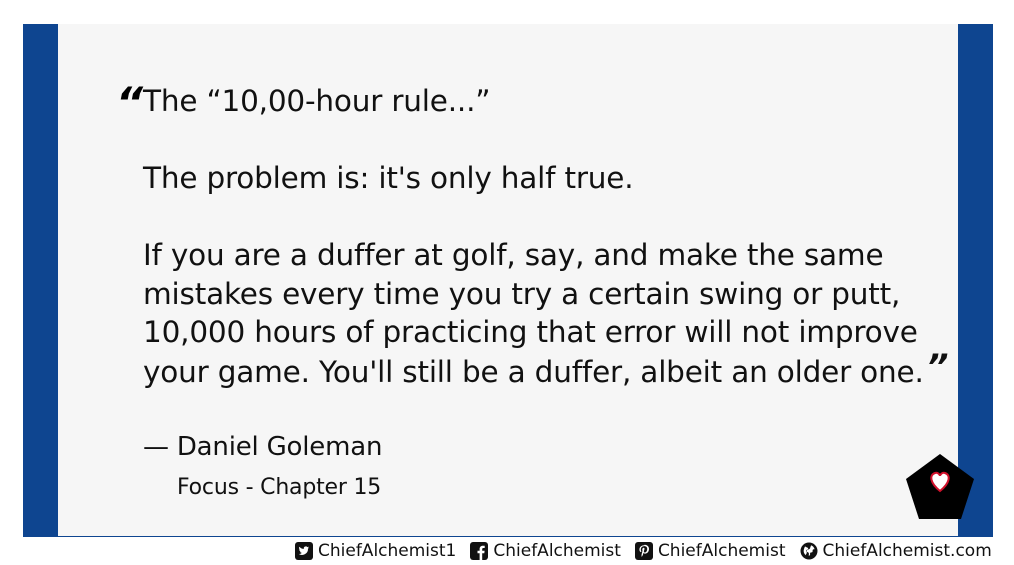  What do you see at coordinates (387, 551) in the screenshot?
I see `twitter-handle: ChiefAlchemist1` at bounding box center [387, 551].